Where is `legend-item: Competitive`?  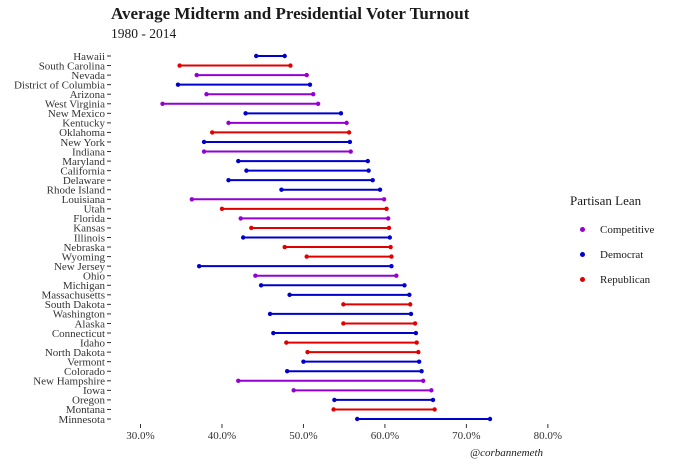 legend-item: Competitive is located at coordinates (612, 229).